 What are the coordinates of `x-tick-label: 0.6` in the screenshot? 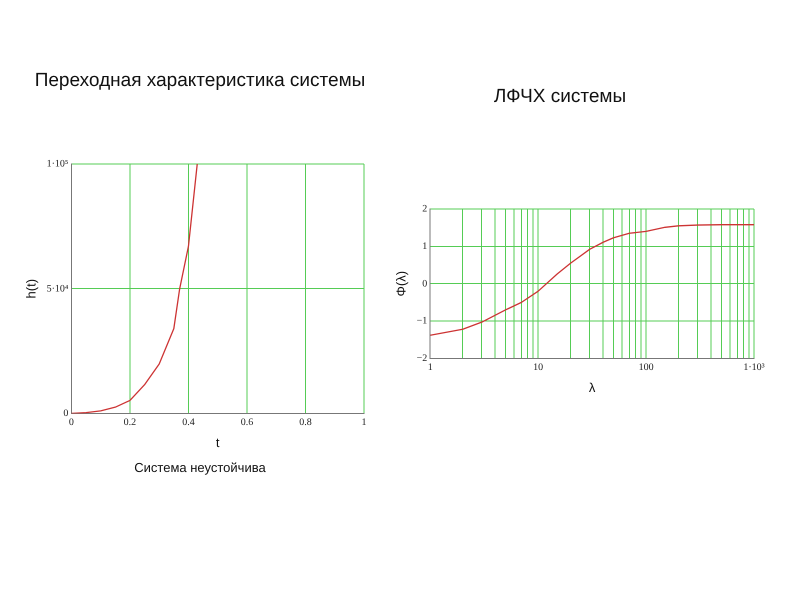 It's located at (247, 422).